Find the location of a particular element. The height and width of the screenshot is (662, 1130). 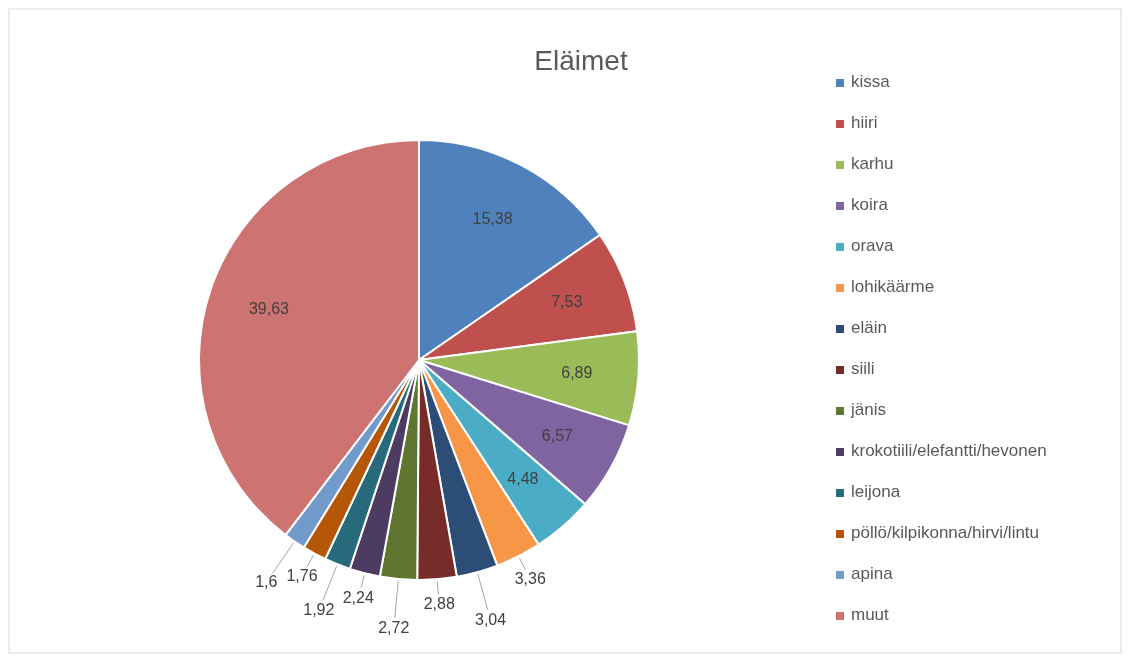

data-label: 7,53 is located at coordinates (567, 302).